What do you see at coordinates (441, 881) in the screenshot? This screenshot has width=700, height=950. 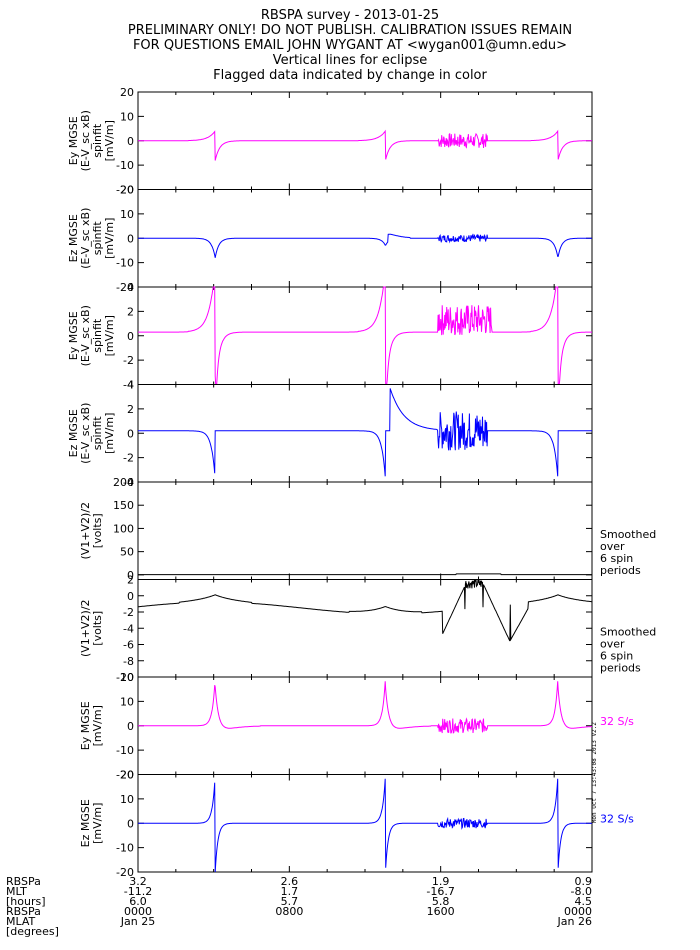 I see `ephemeris-value: 1.9` at bounding box center [441, 881].